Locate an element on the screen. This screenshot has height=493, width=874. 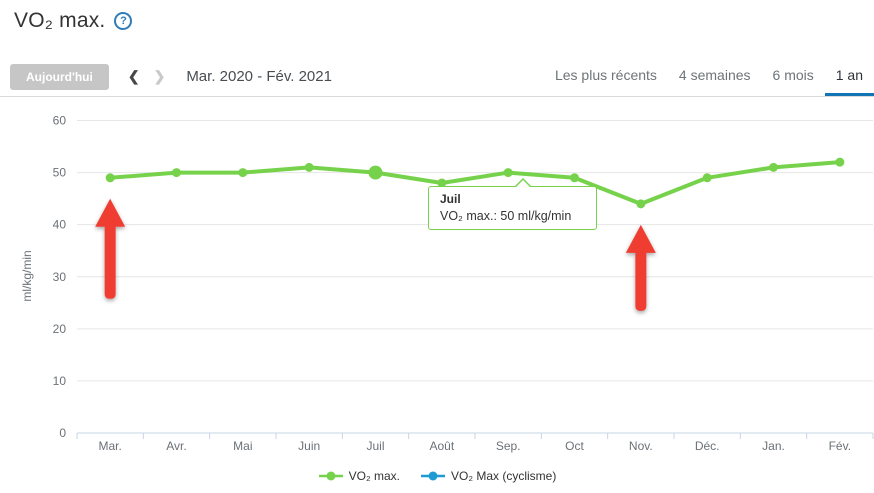
legend-marker-line-dot-blue is located at coordinates (433, 476).